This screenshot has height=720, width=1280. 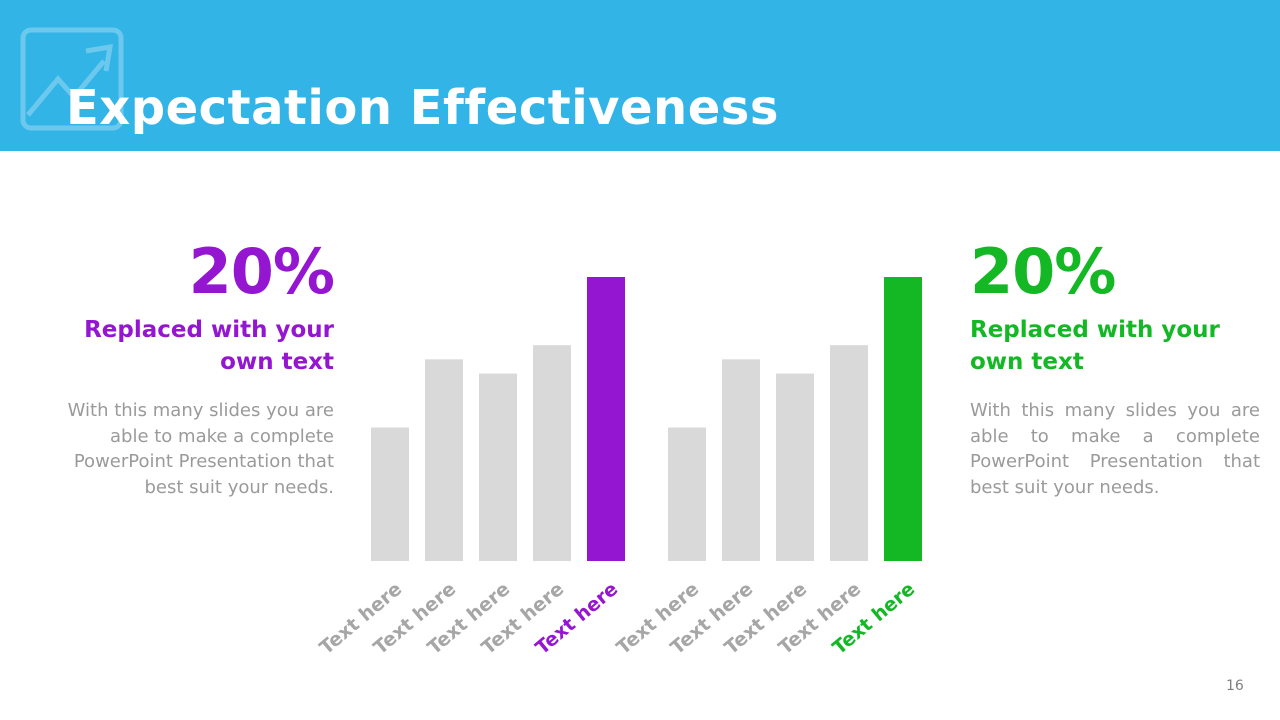 What do you see at coordinates (1027, 362) in the screenshot?
I see `right-stat-heading-line2: own text` at bounding box center [1027, 362].